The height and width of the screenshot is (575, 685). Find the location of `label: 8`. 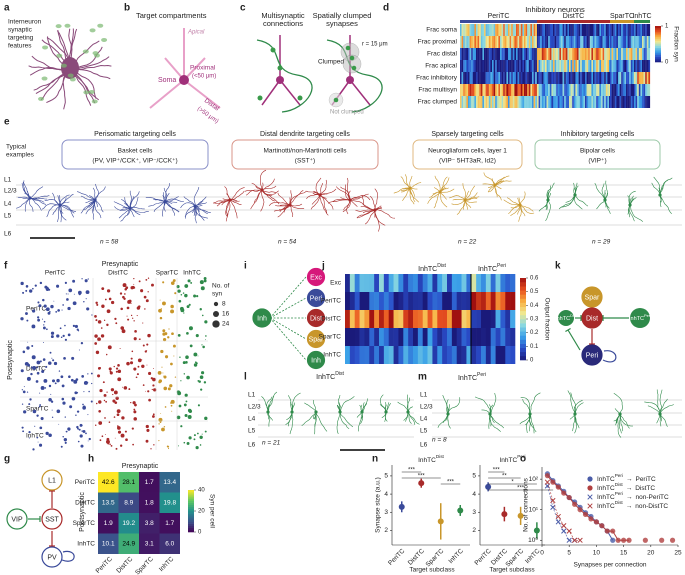

label: 8 is located at coordinates (224, 304).